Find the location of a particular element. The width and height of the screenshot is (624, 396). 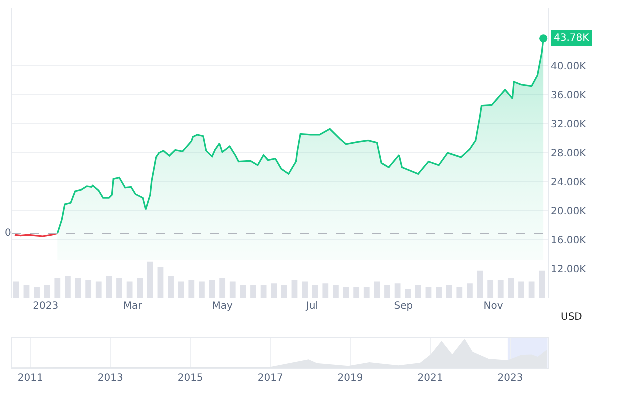

x-tick-label: 2013 is located at coordinates (111, 378).